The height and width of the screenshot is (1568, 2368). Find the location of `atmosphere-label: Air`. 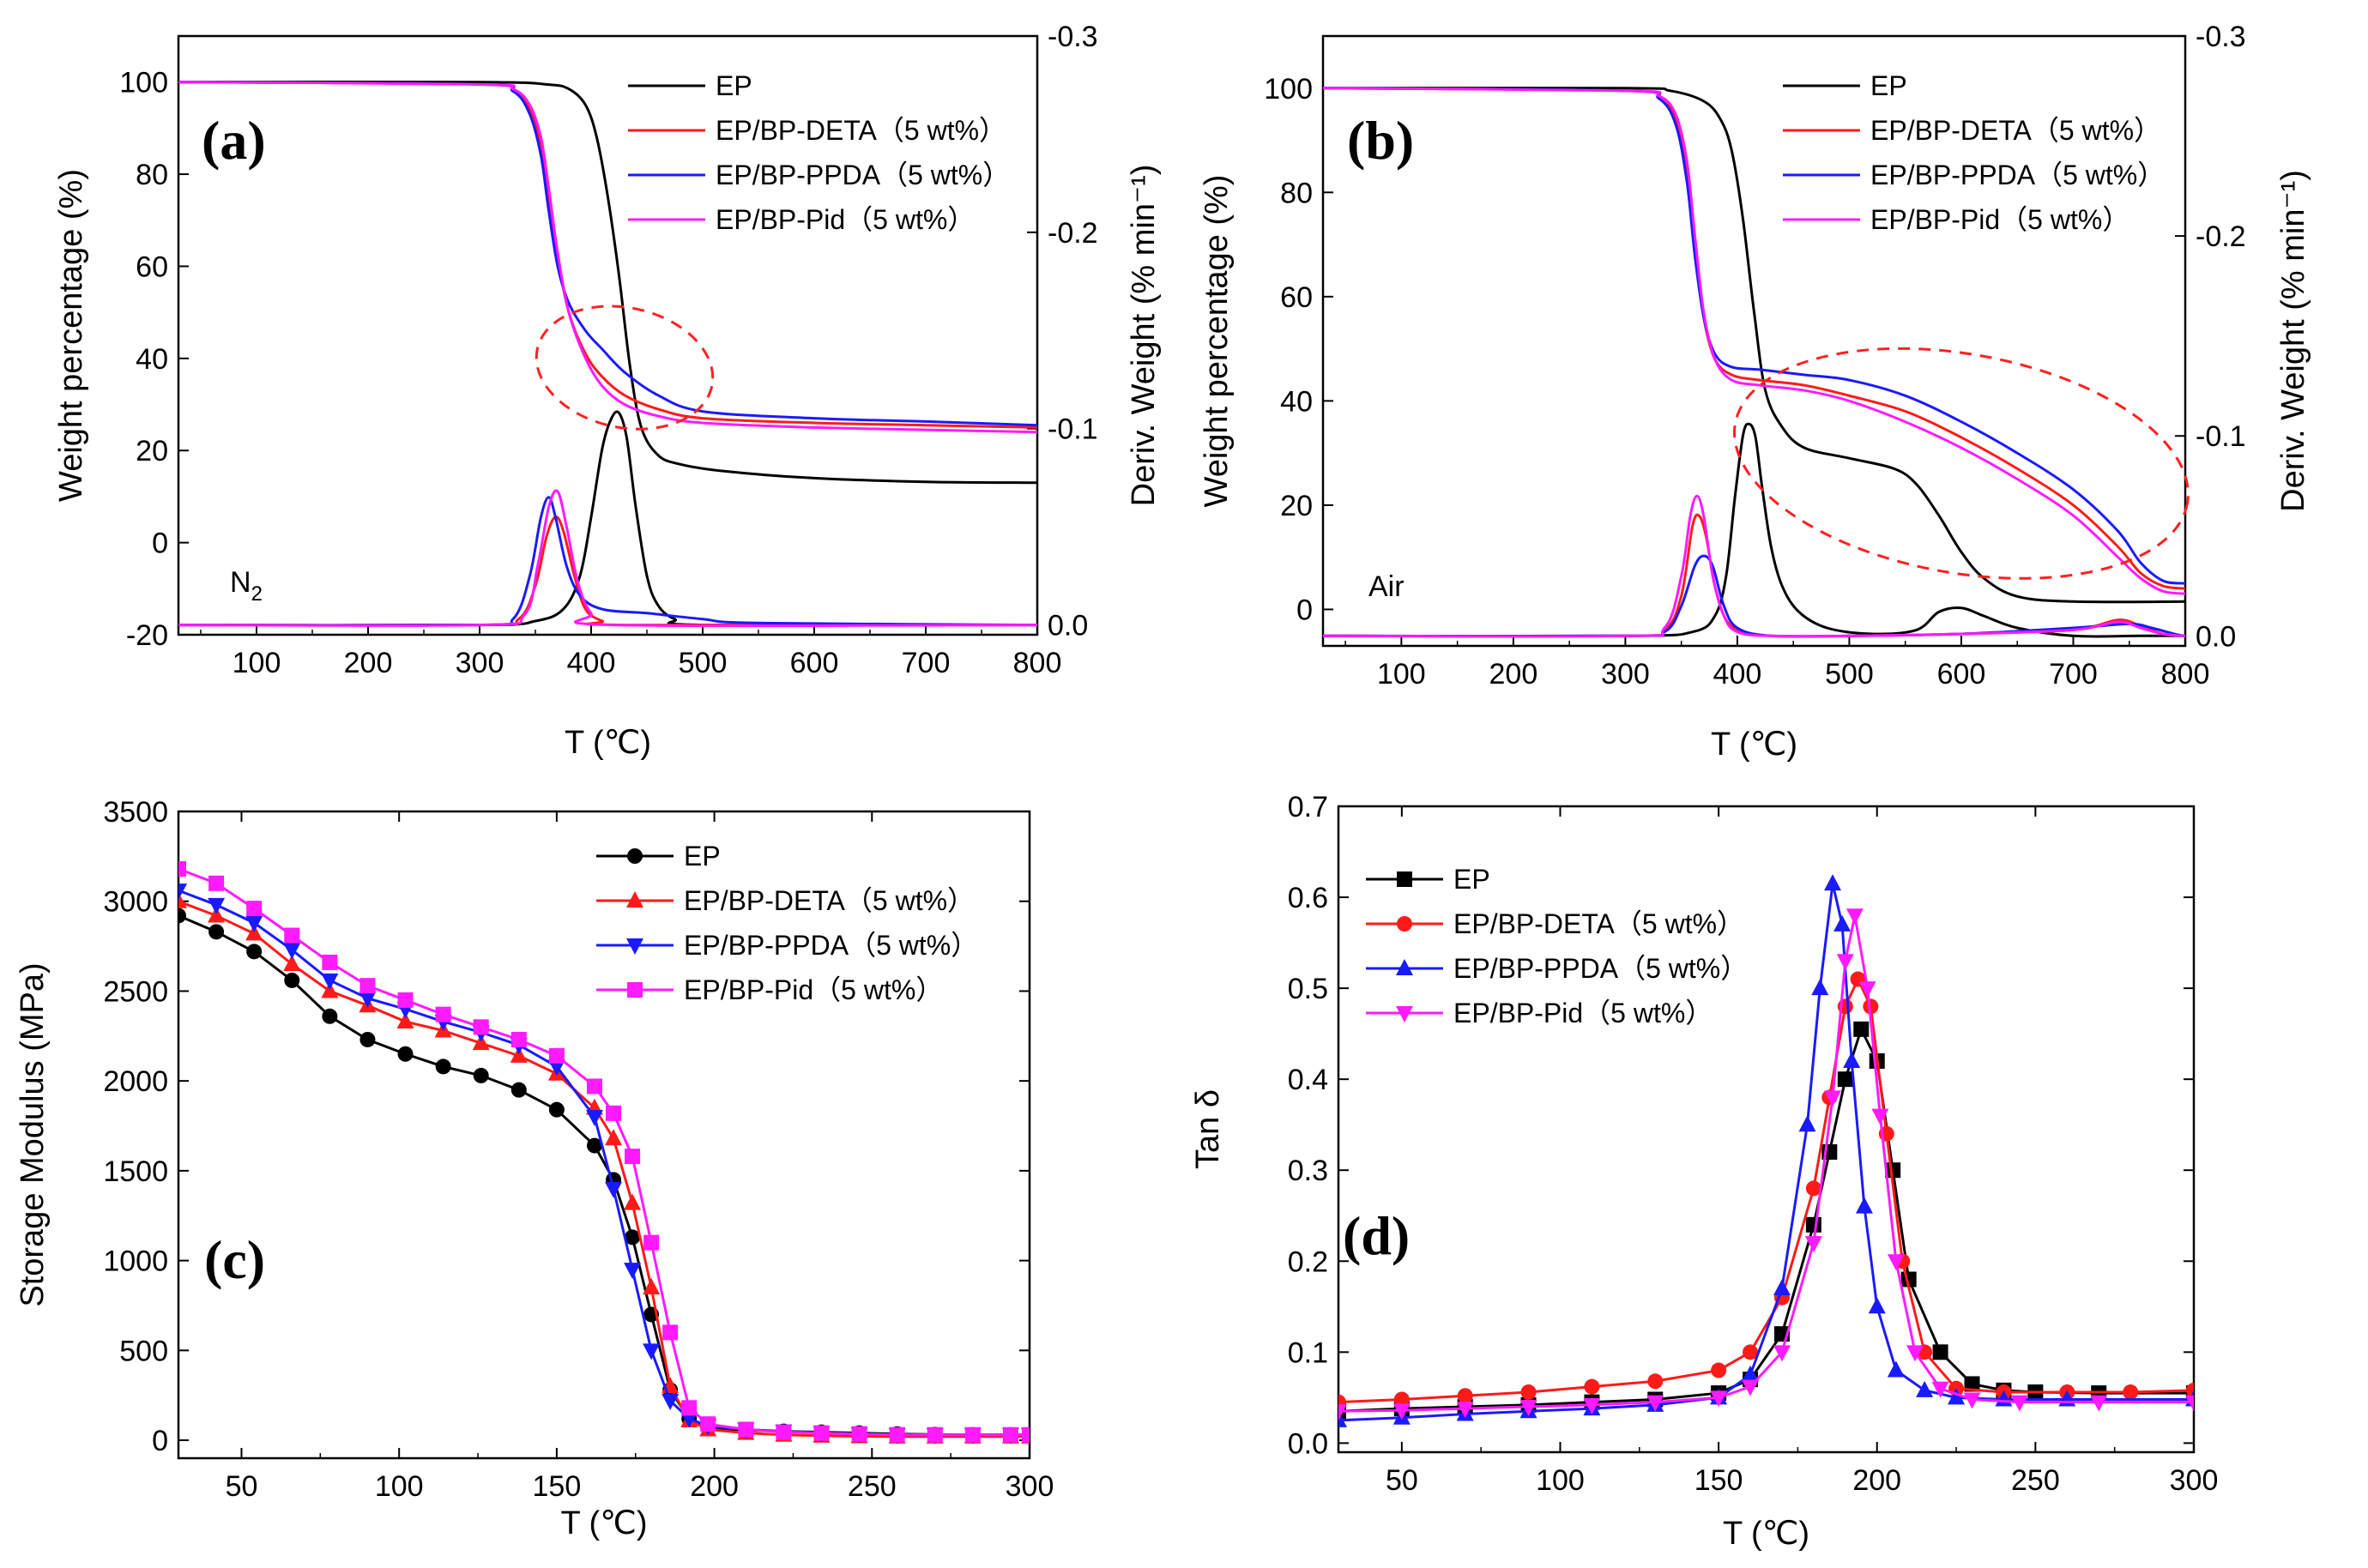

atmosphere-label: Air is located at coordinates (1386, 586).